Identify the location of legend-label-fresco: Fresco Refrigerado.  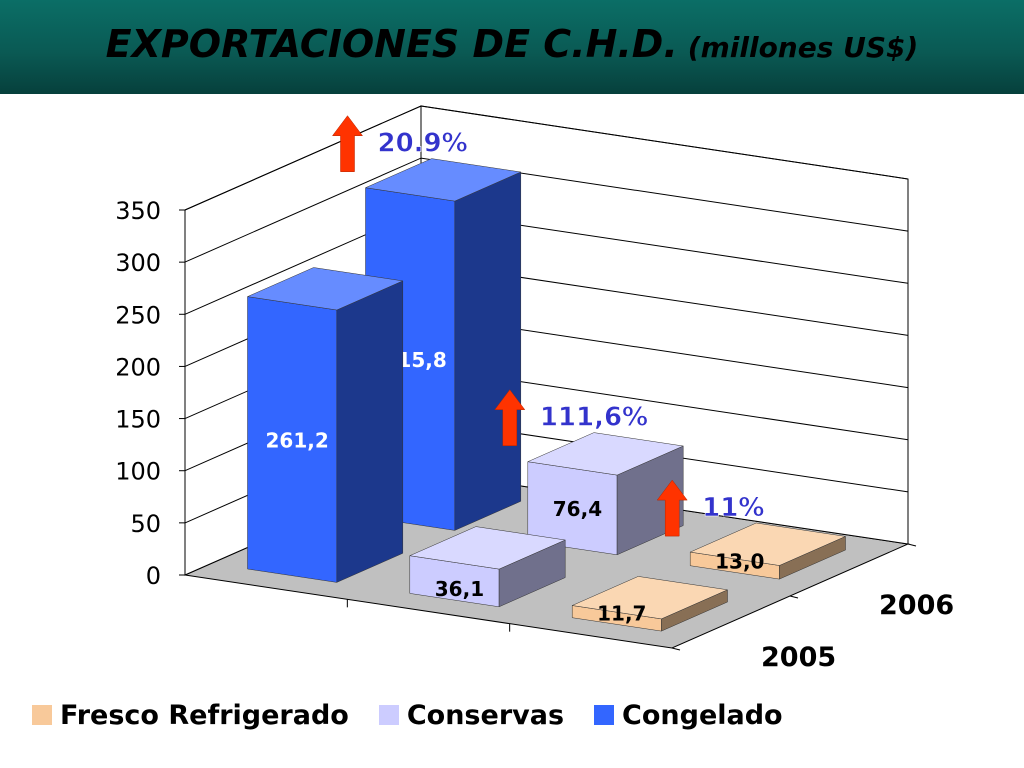
(204, 715).